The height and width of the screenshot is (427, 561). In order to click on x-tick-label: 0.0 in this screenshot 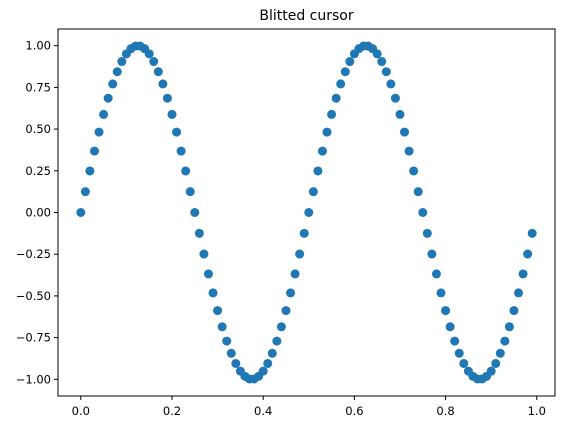, I will do `click(81, 411)`.